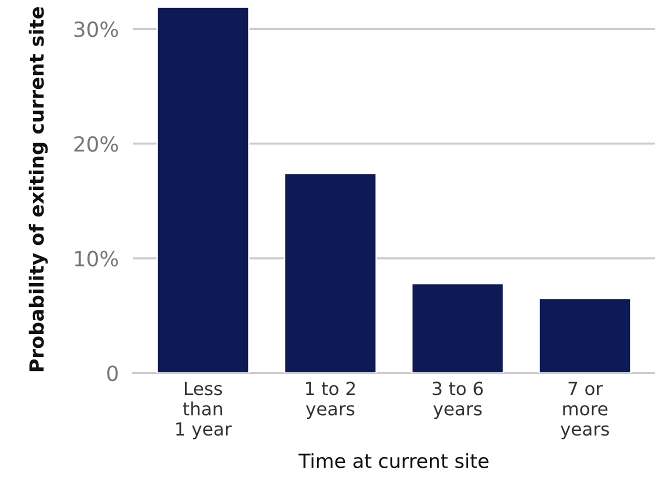 The height and width of the screenshot is (489, 655). What do you see at coordinates (38, 189) in the screenshot?
I see `y-axis-title: Probability of exiting current site` at bounding box center [38, 189].